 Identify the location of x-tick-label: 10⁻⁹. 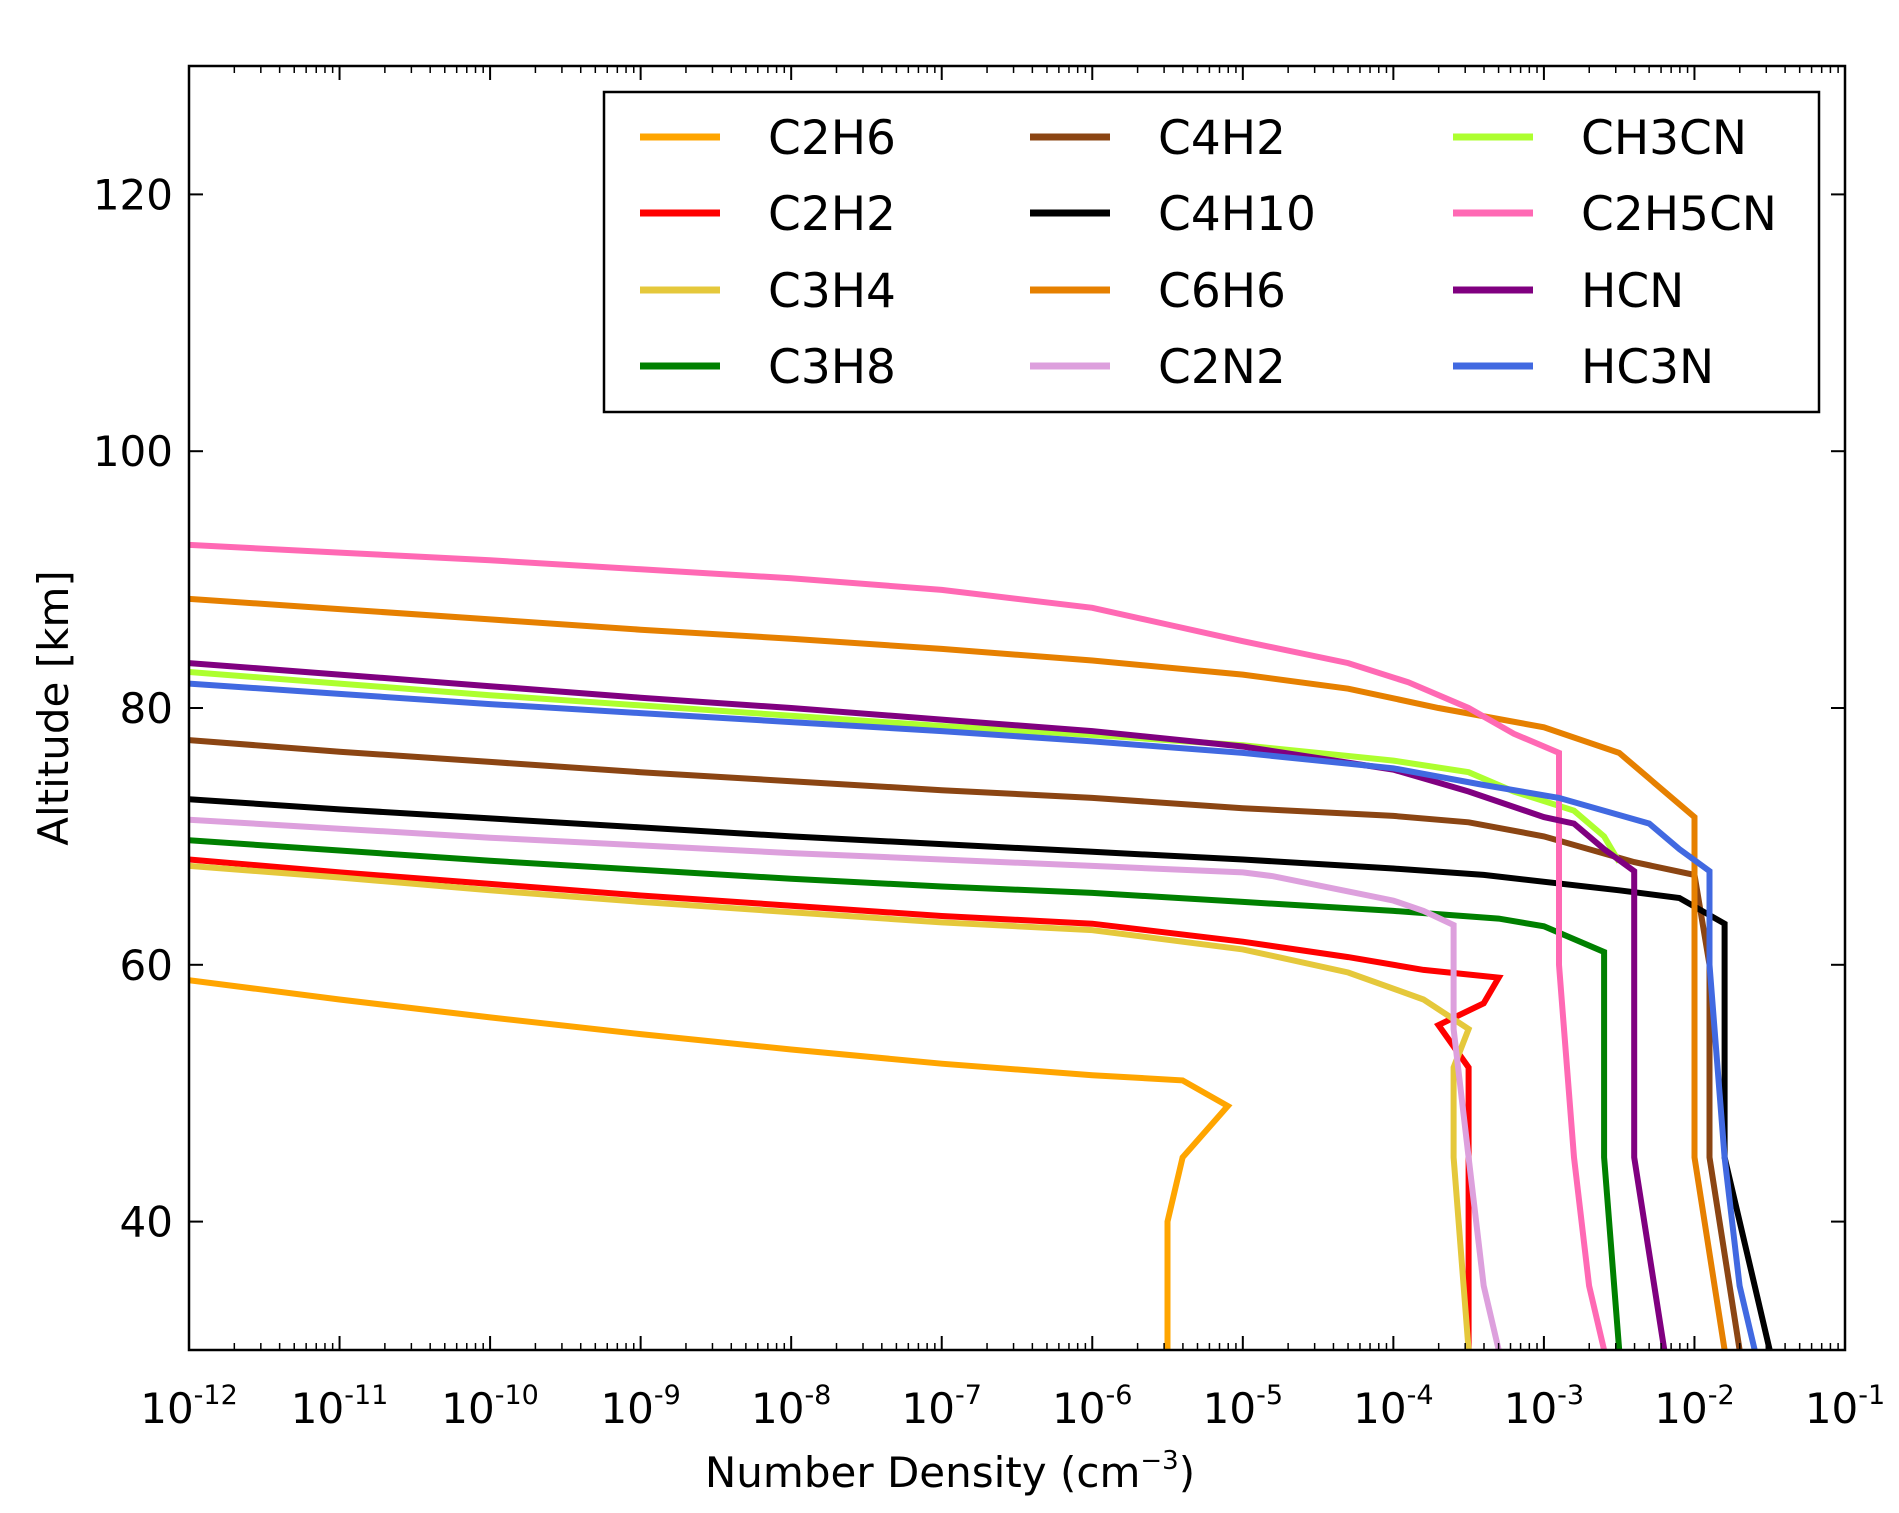
(640, 1406).